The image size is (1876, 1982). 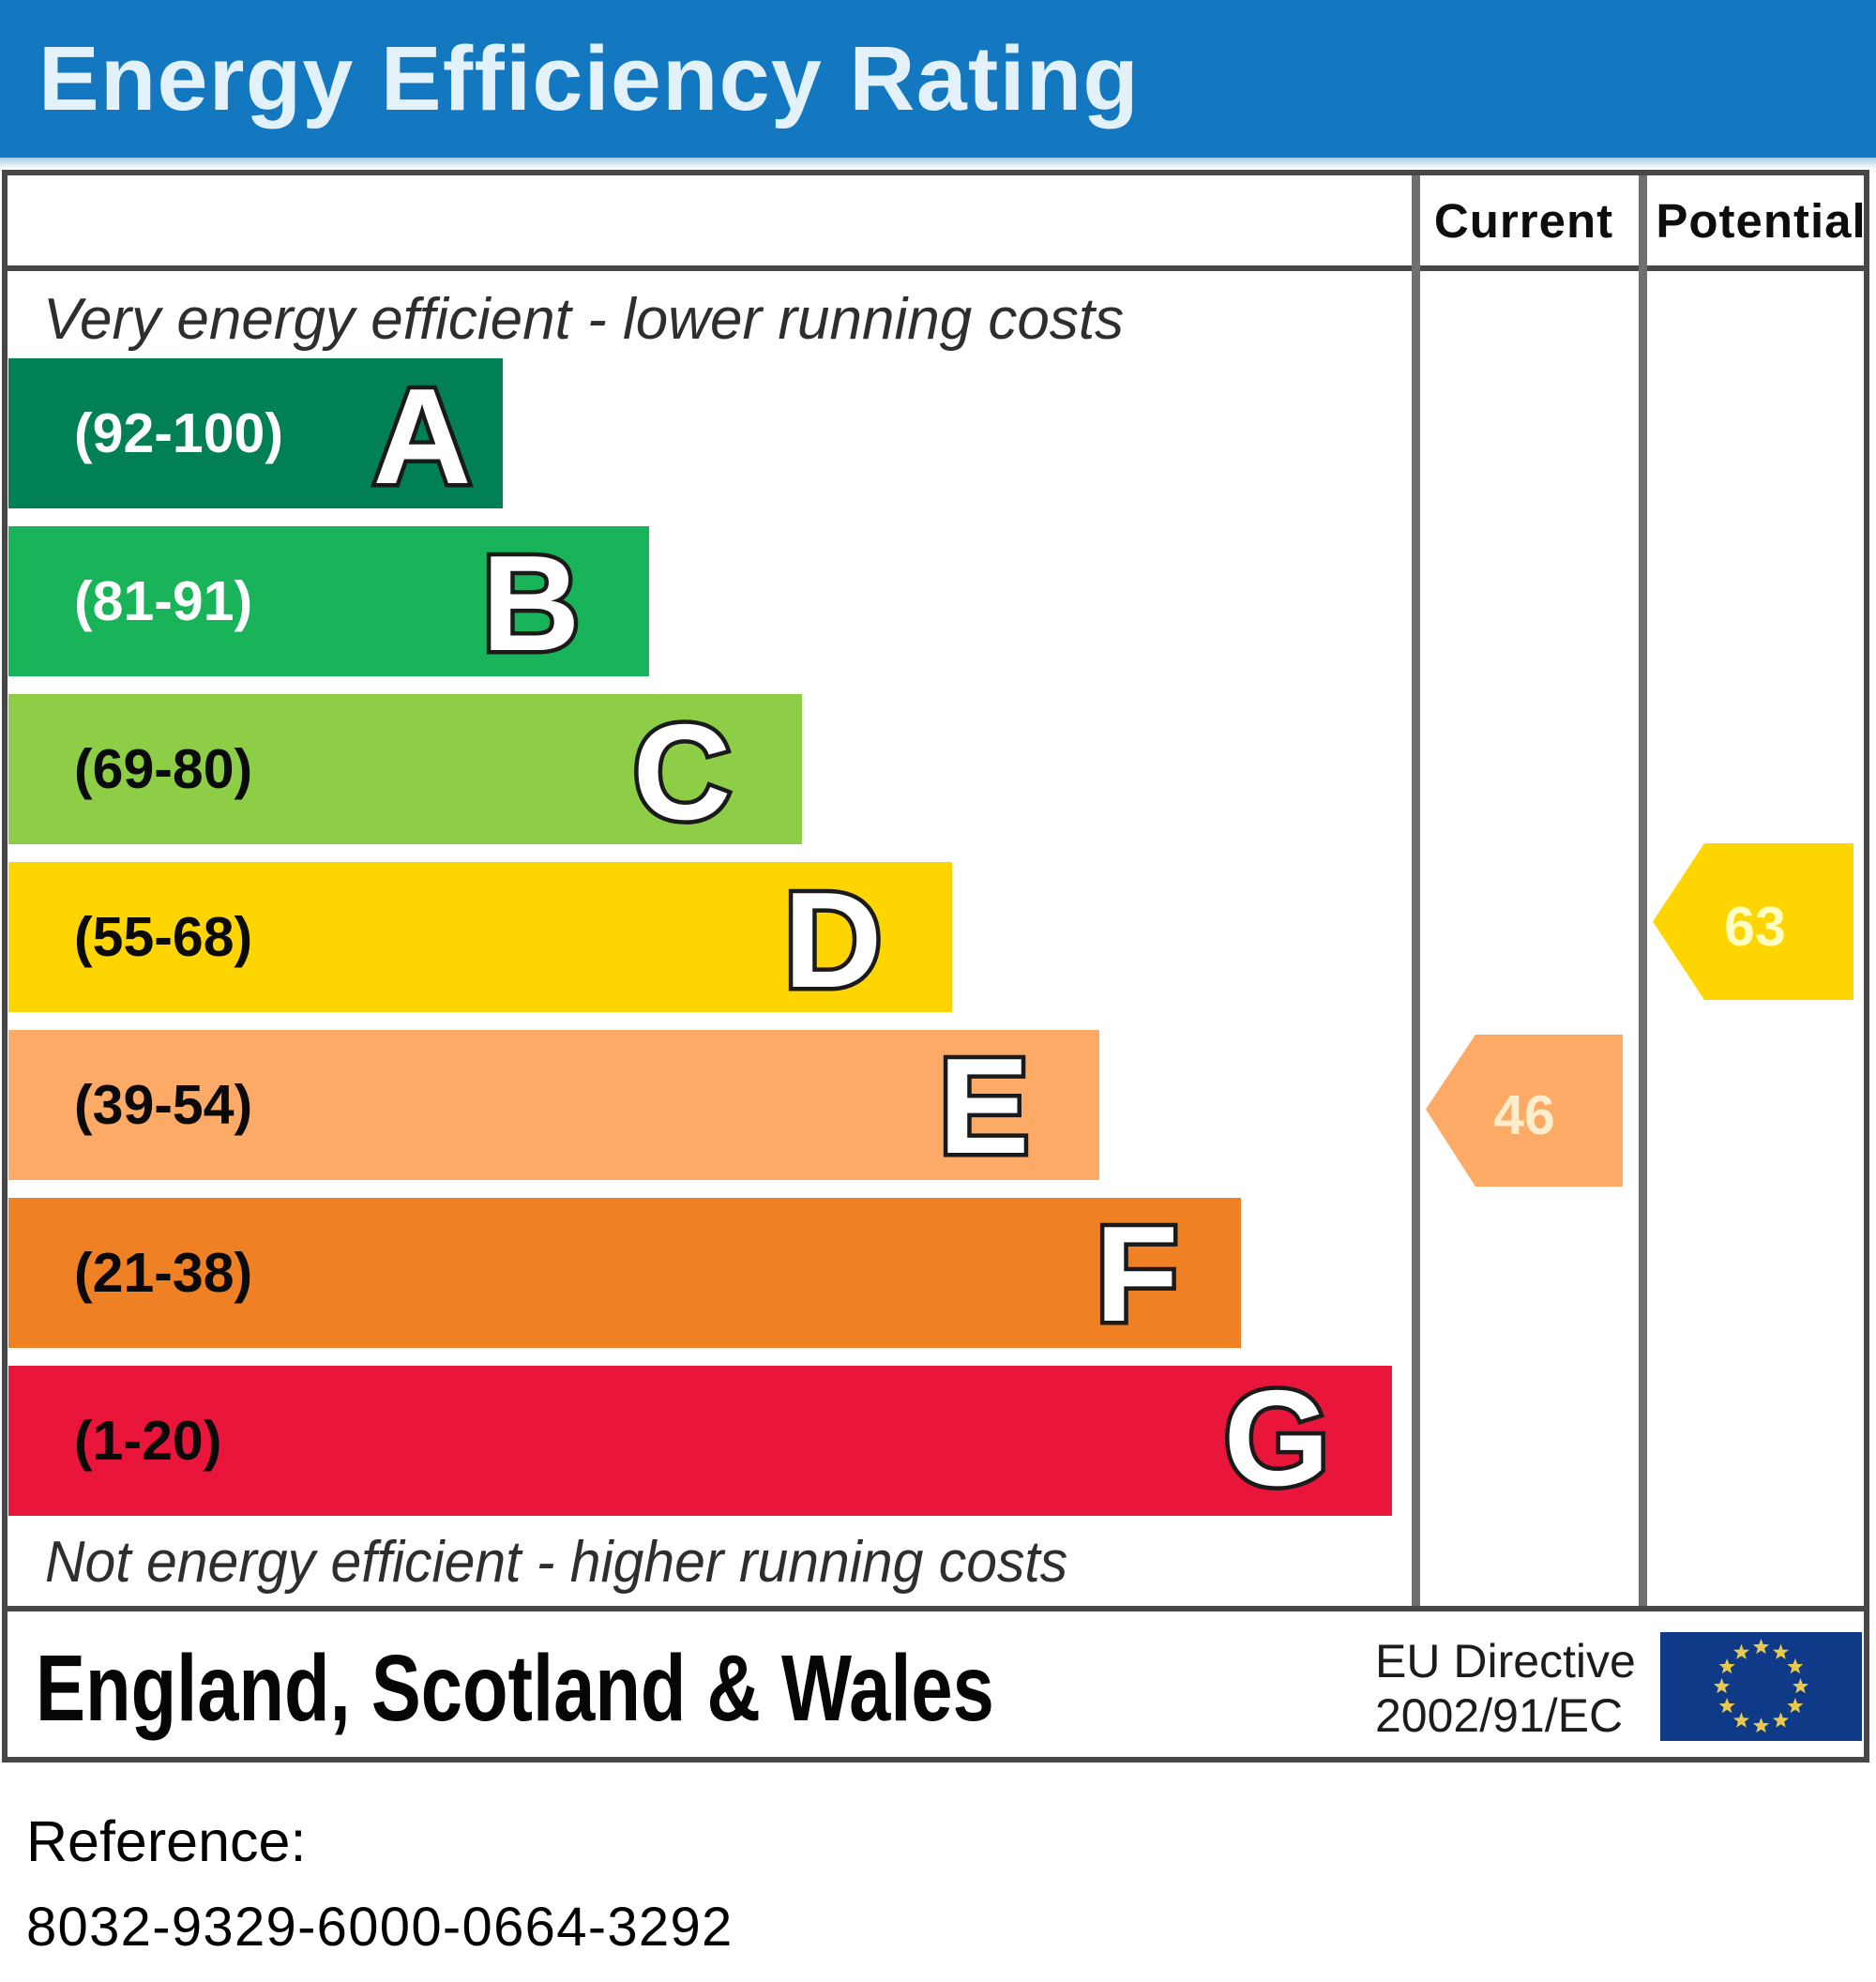 I want to click on svg-text: E, so click(x=984, y=1106).